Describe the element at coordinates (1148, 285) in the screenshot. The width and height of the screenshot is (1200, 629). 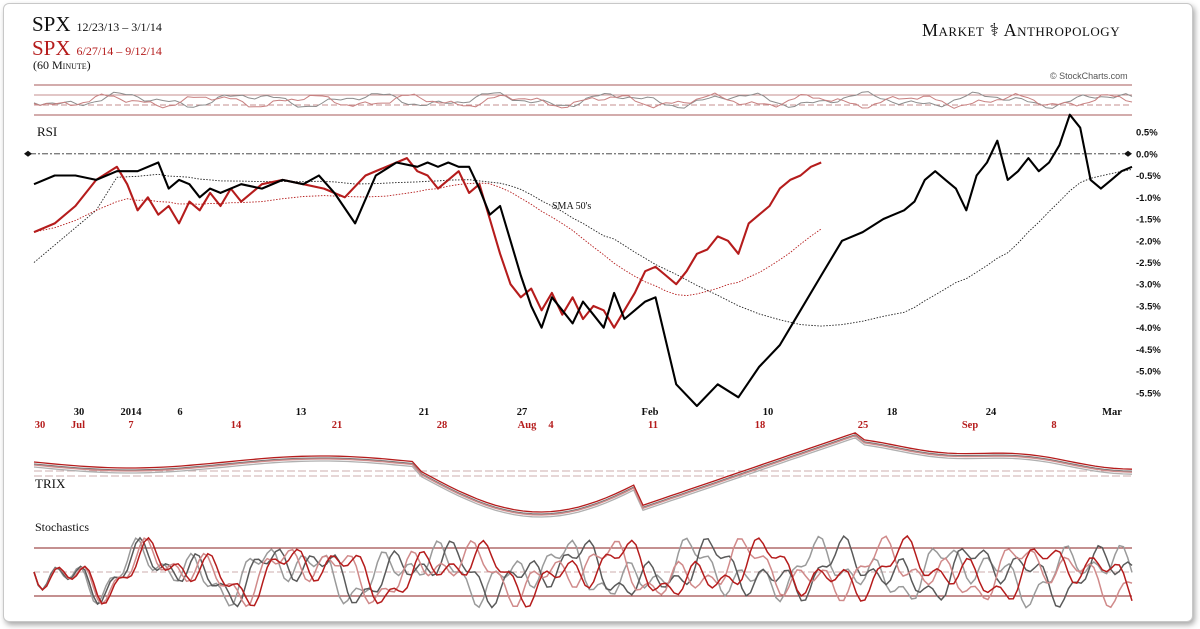
I see `y-tick-label: -3.0%` at that location.